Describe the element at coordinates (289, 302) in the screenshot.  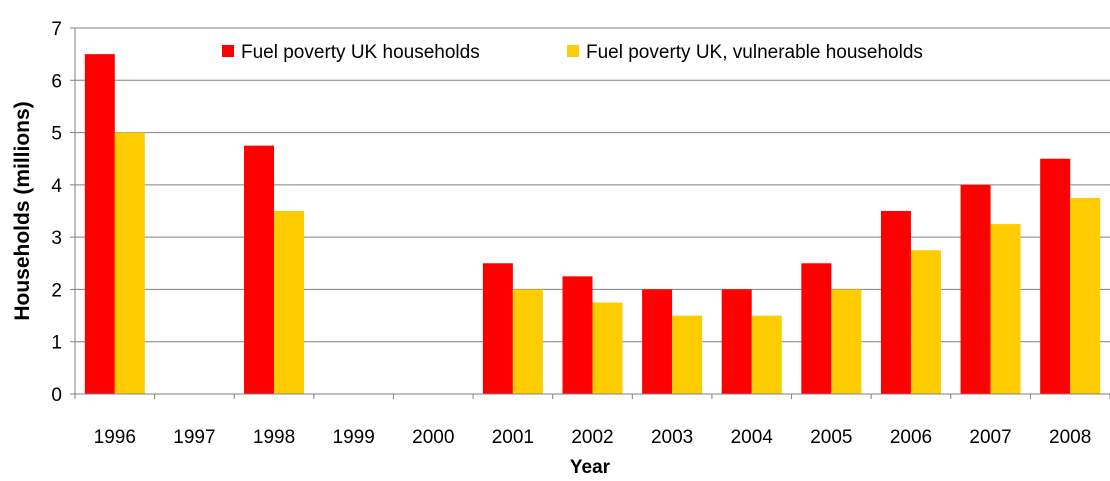
I see `bar-series-2-1998` at that location.